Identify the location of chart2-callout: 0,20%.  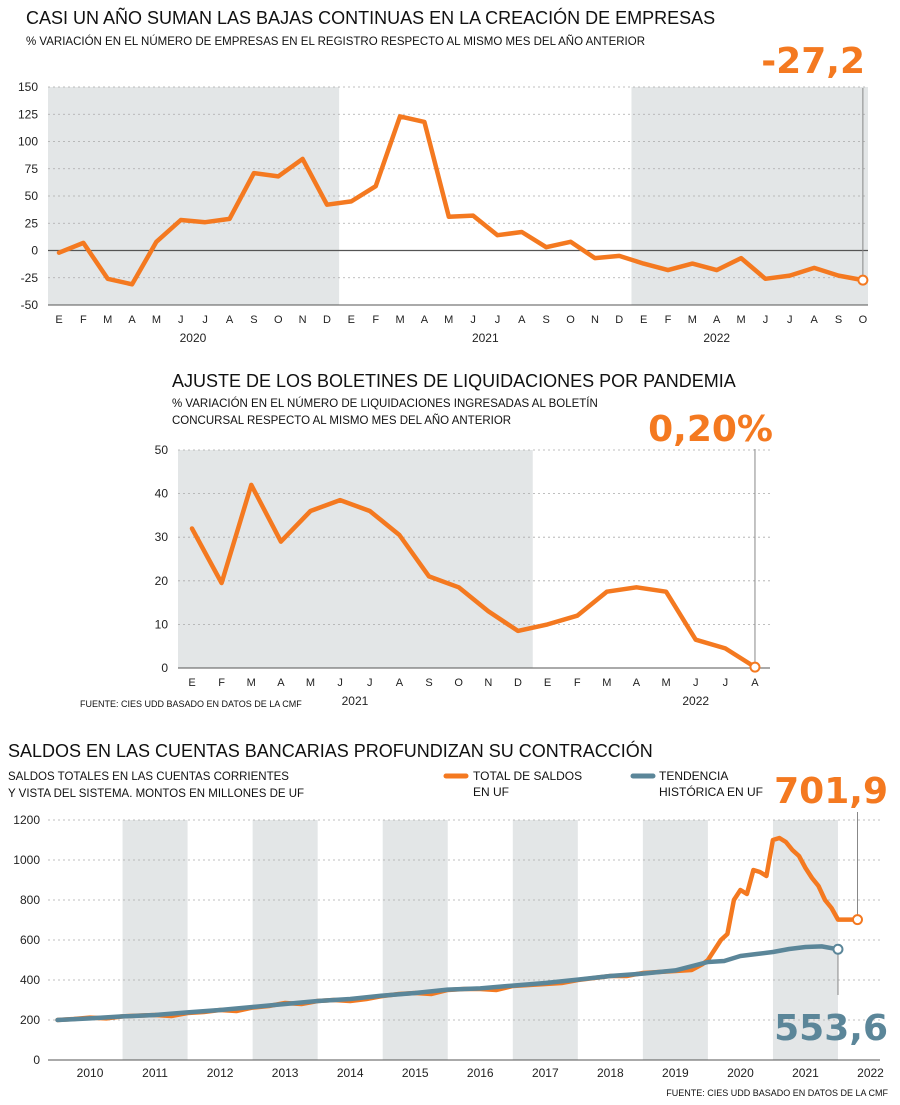
(710, 429).